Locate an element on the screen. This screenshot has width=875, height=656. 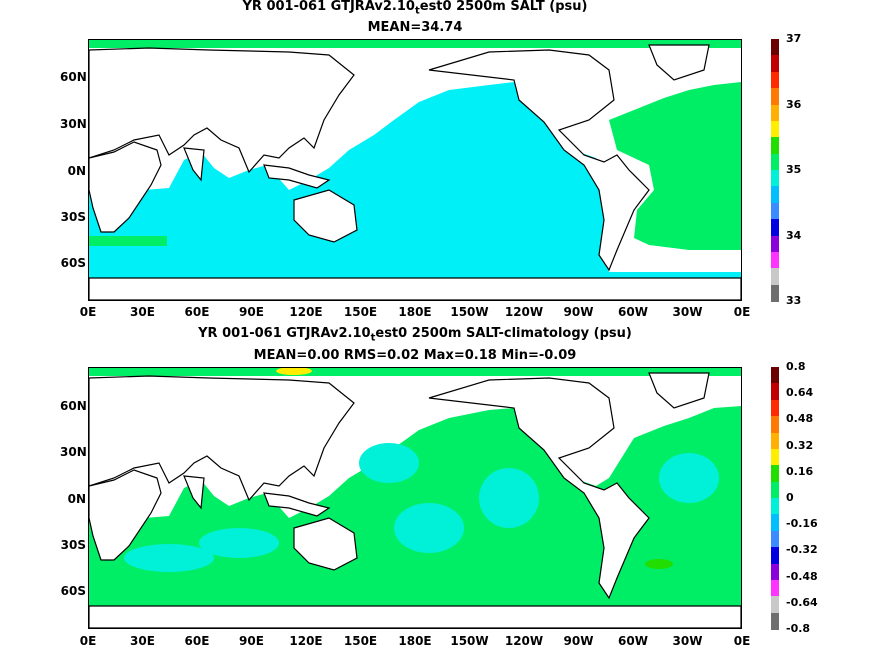
lon-label-bottom: 90E is located at coordinates (251, 641).